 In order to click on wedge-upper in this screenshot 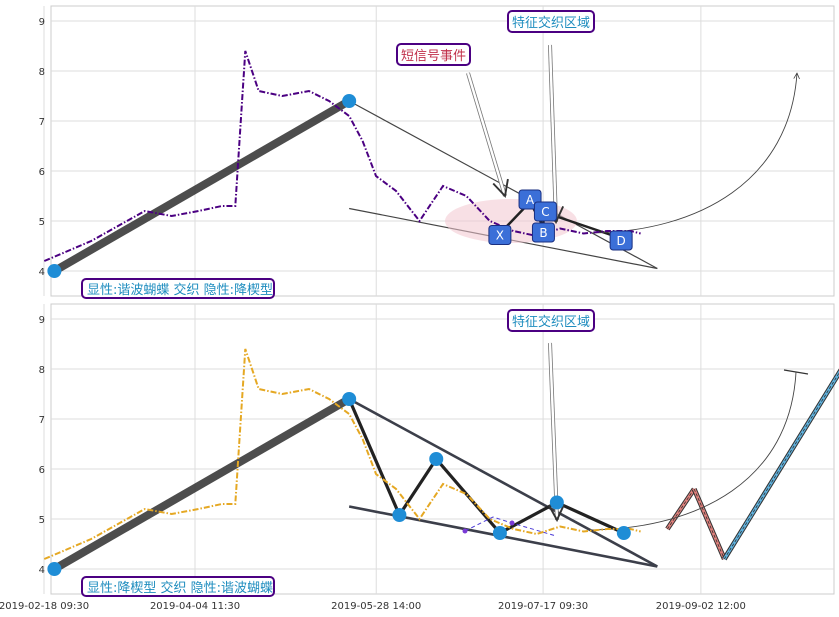, I will do `click(503, 482)`.